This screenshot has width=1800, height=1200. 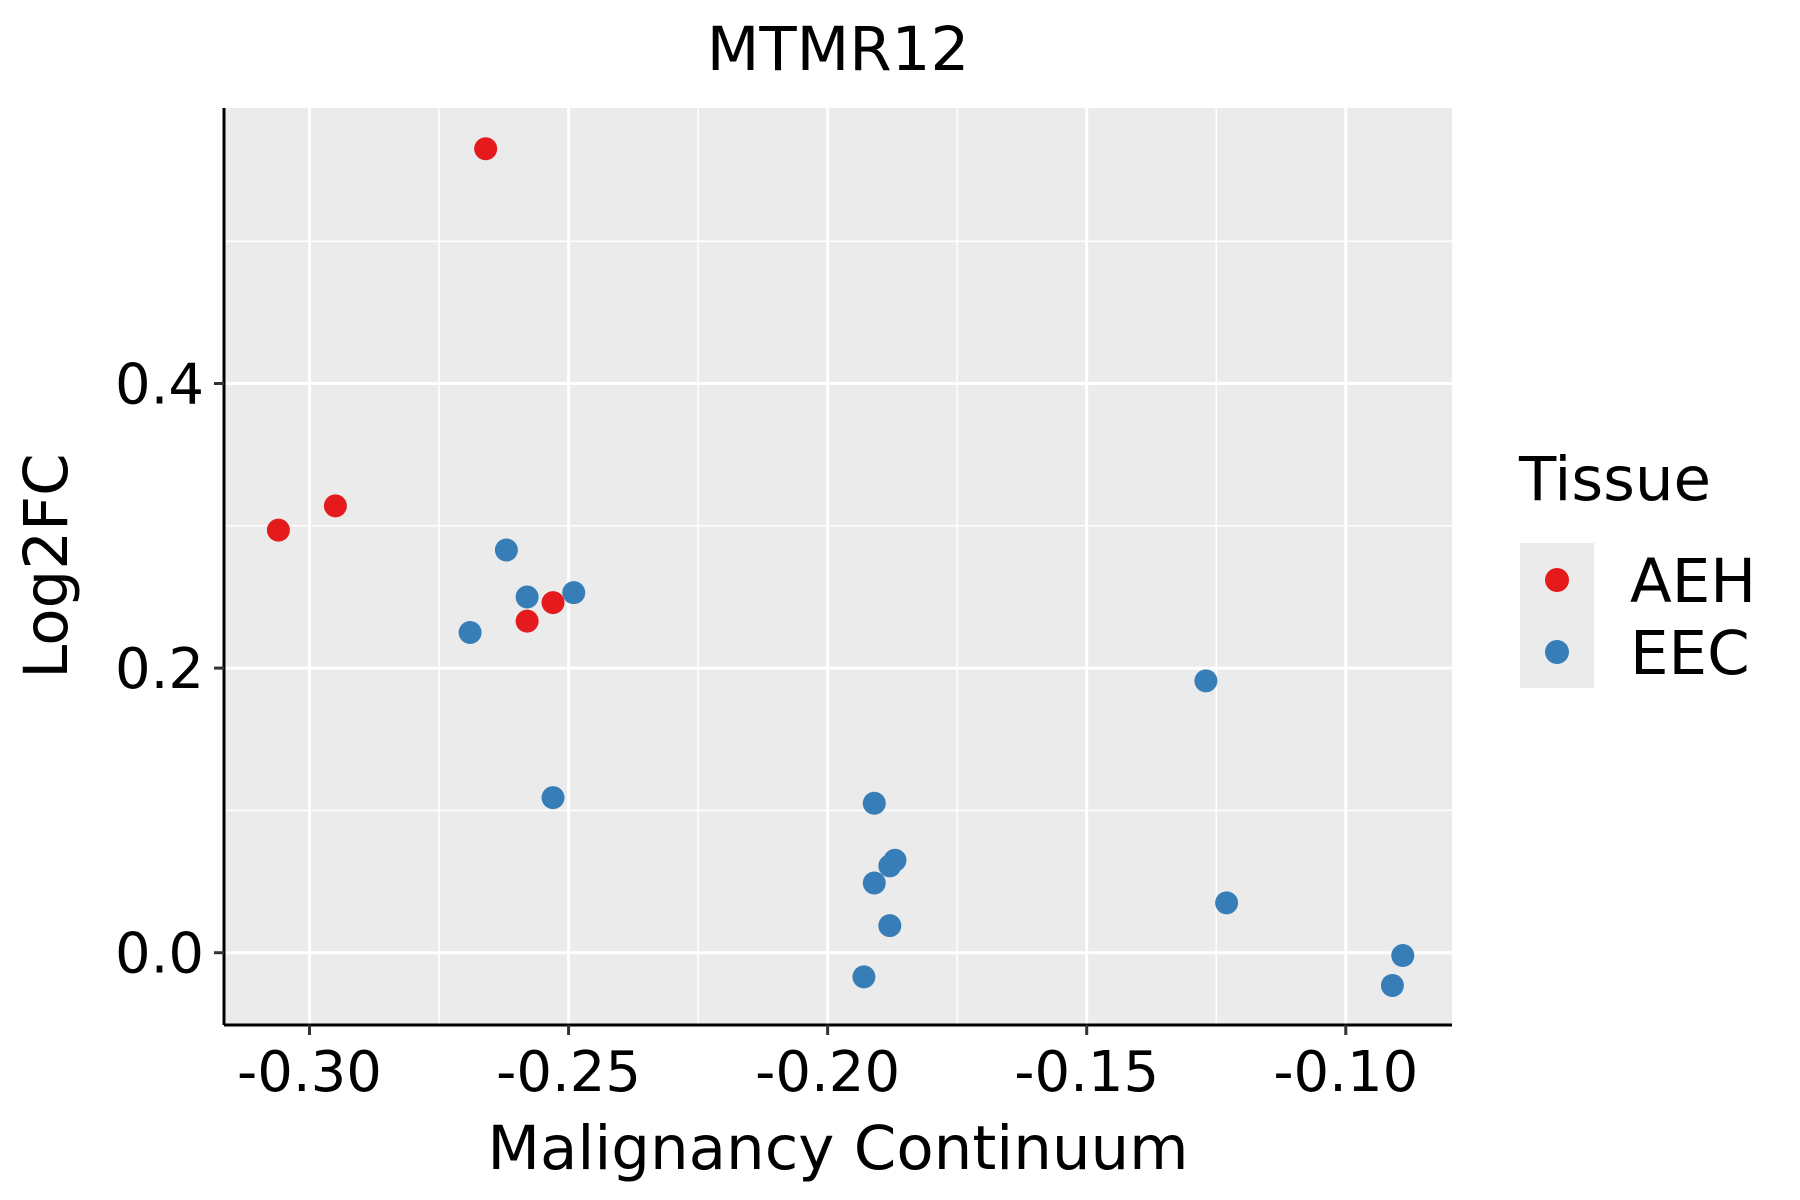 I want to click on y-tick-label: 0.2, so click(x=159, y=669).